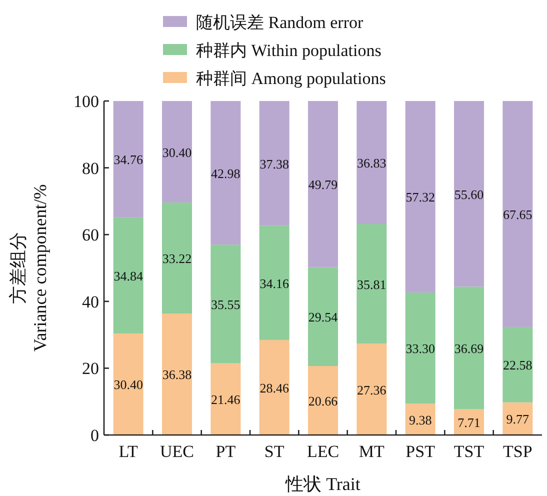 The width and height of the screenshot is (547, 496). What do you see at coordinates (291, 78) in the screenshot?
I see `legend-label: 种群间 Among populations` at bounding box center [291, 78].